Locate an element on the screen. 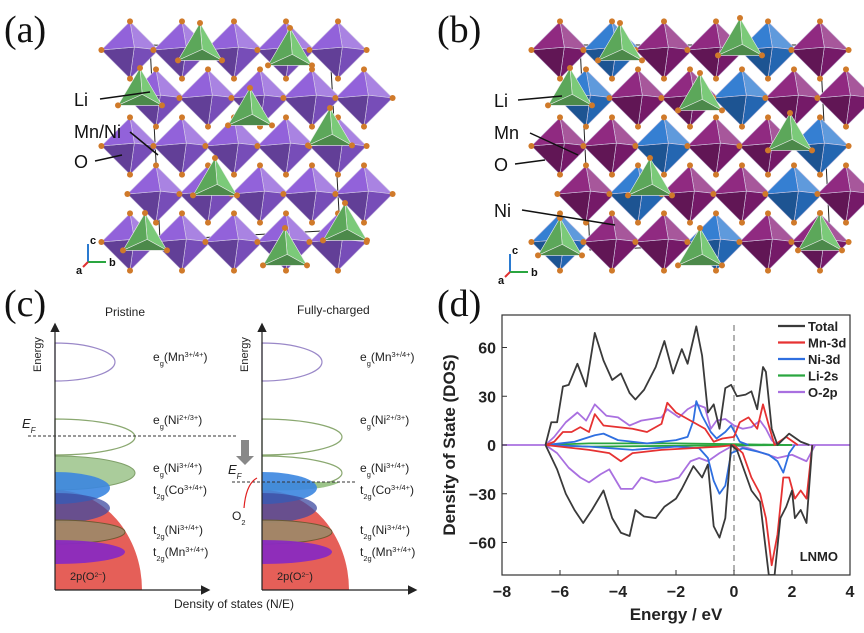 The height and width of the screenshot is (633, 864). y-tick-label: −60 is located at coordinates (482, 544).